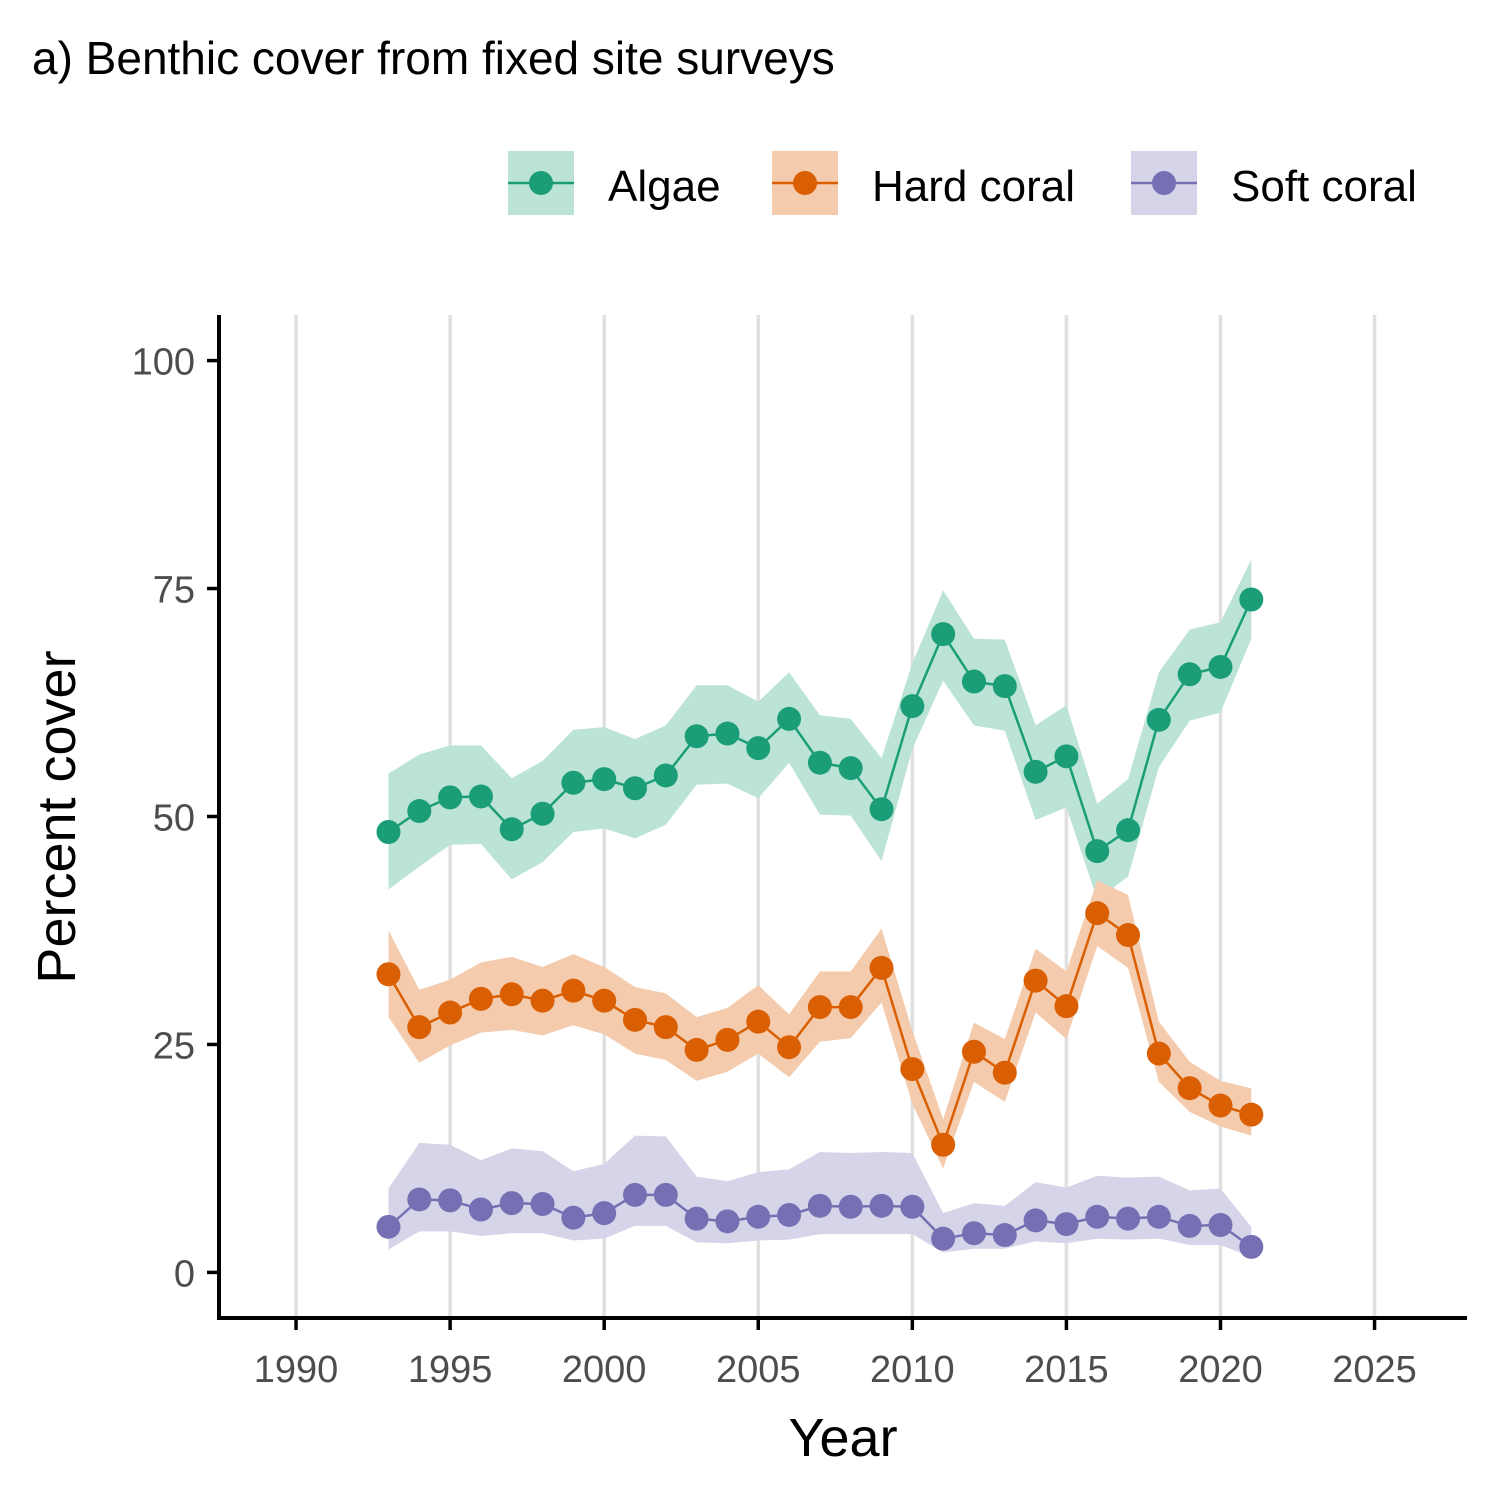  Describe the element at coordinates (696, 1049) in the screenshot. I see `point-hard-coral-2003` at that location.